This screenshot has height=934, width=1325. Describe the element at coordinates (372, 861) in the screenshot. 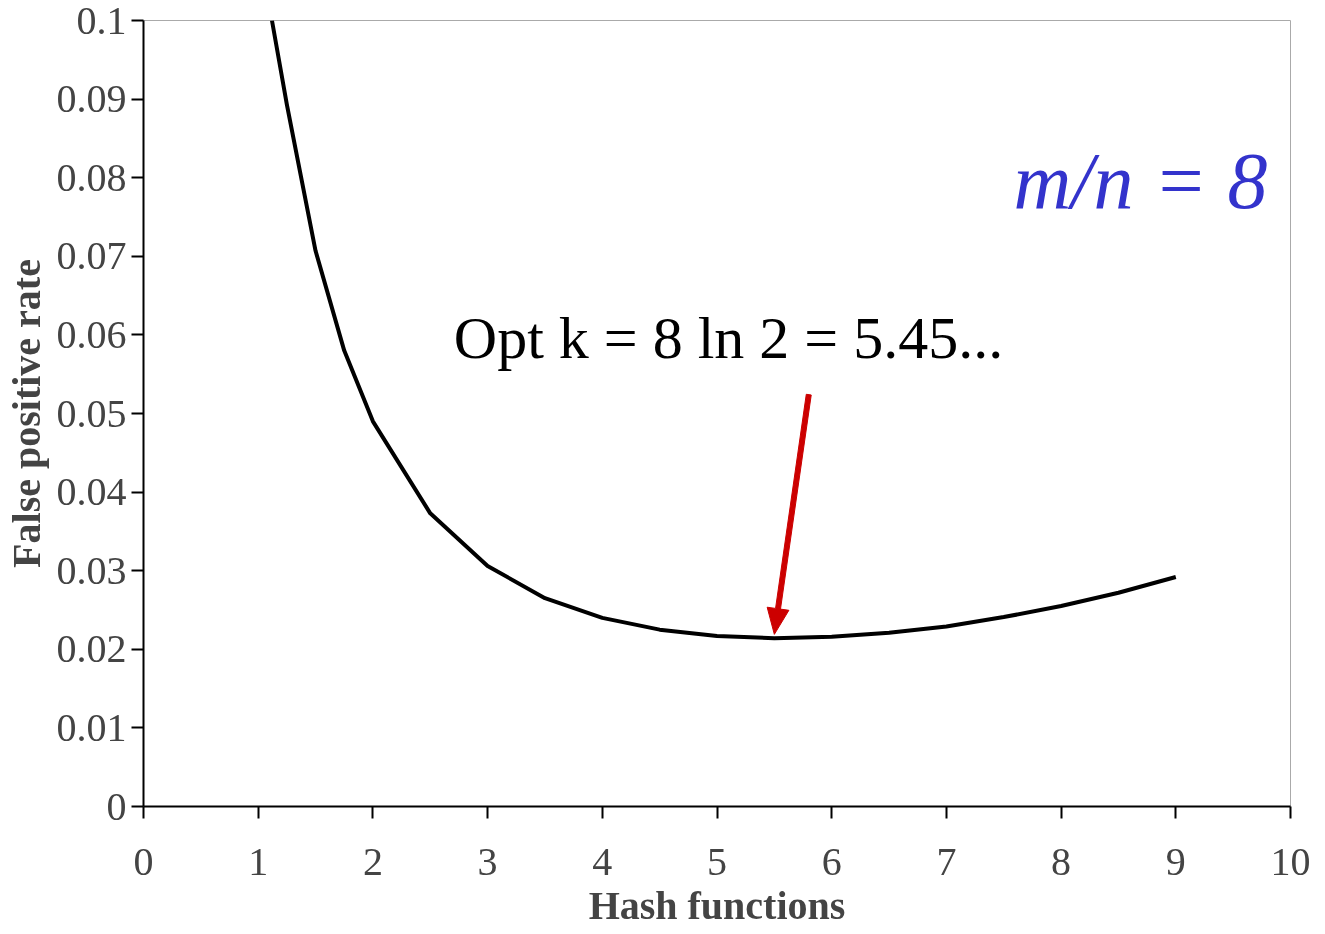

I see `x-tick-label: 2` at that location.